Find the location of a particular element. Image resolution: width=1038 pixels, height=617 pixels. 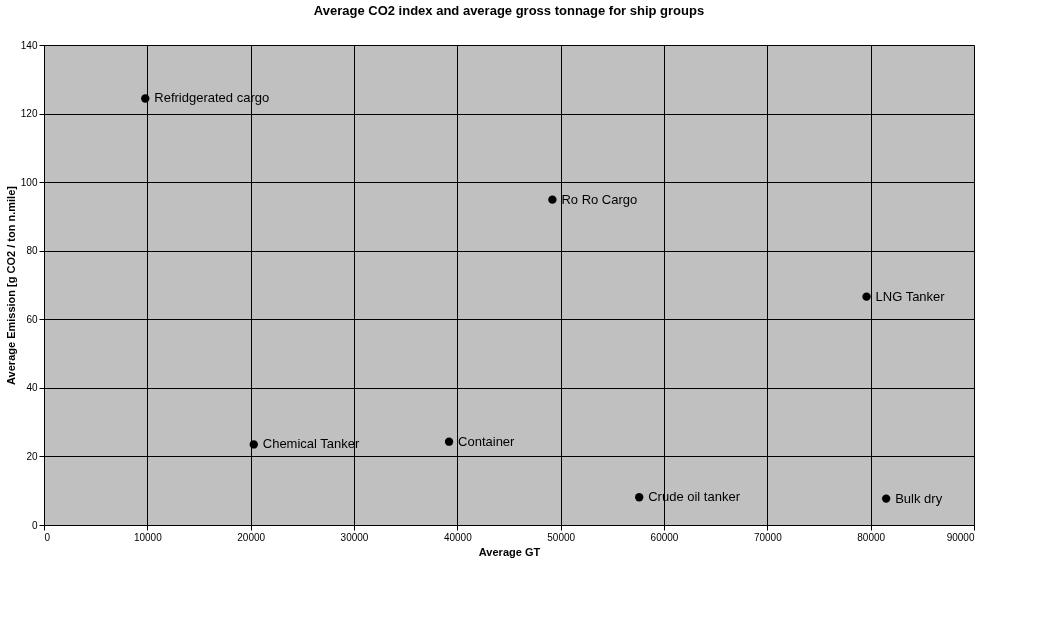

annotation: Ro Ro Cargo is located at coordinates (599, 199).